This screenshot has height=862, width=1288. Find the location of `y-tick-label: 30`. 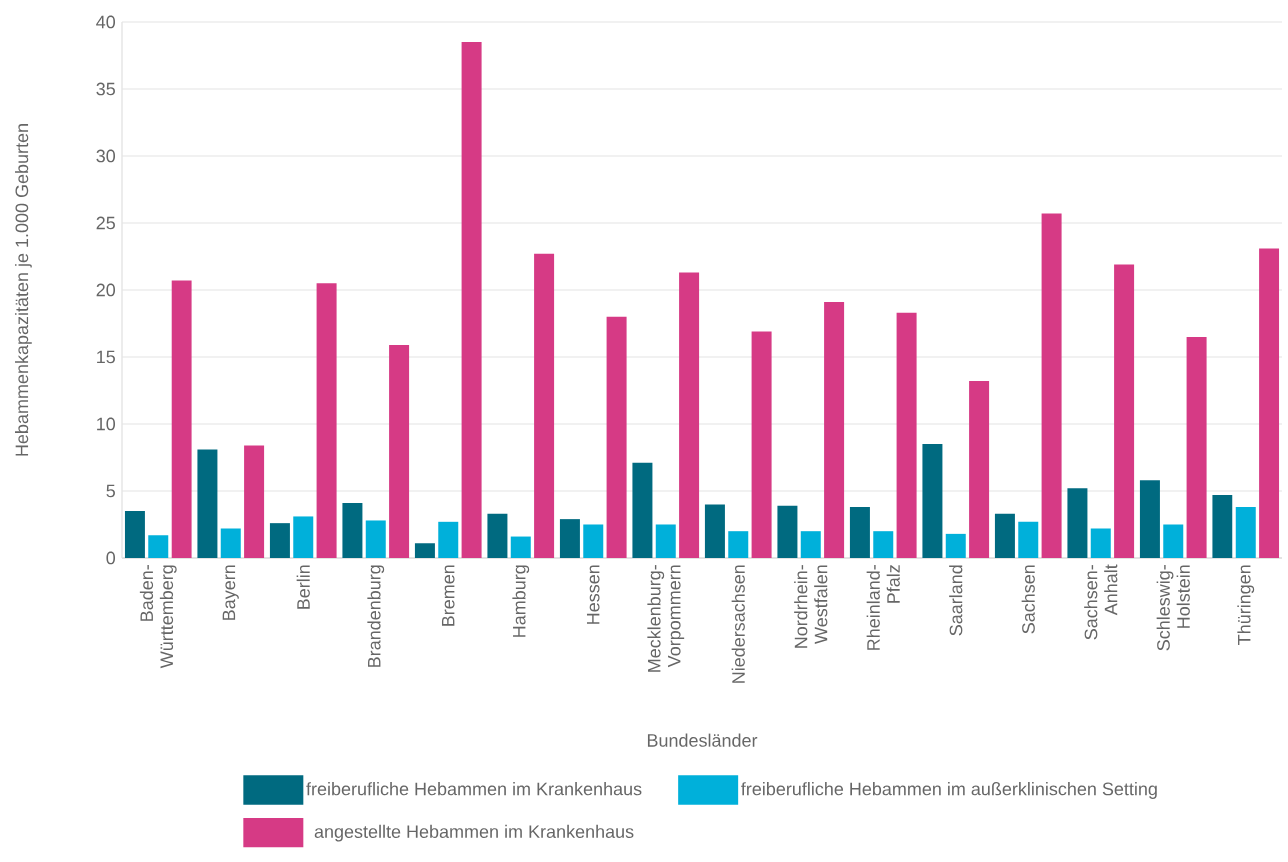

y-tick-label: 30 is located at coordinates (106, 156).